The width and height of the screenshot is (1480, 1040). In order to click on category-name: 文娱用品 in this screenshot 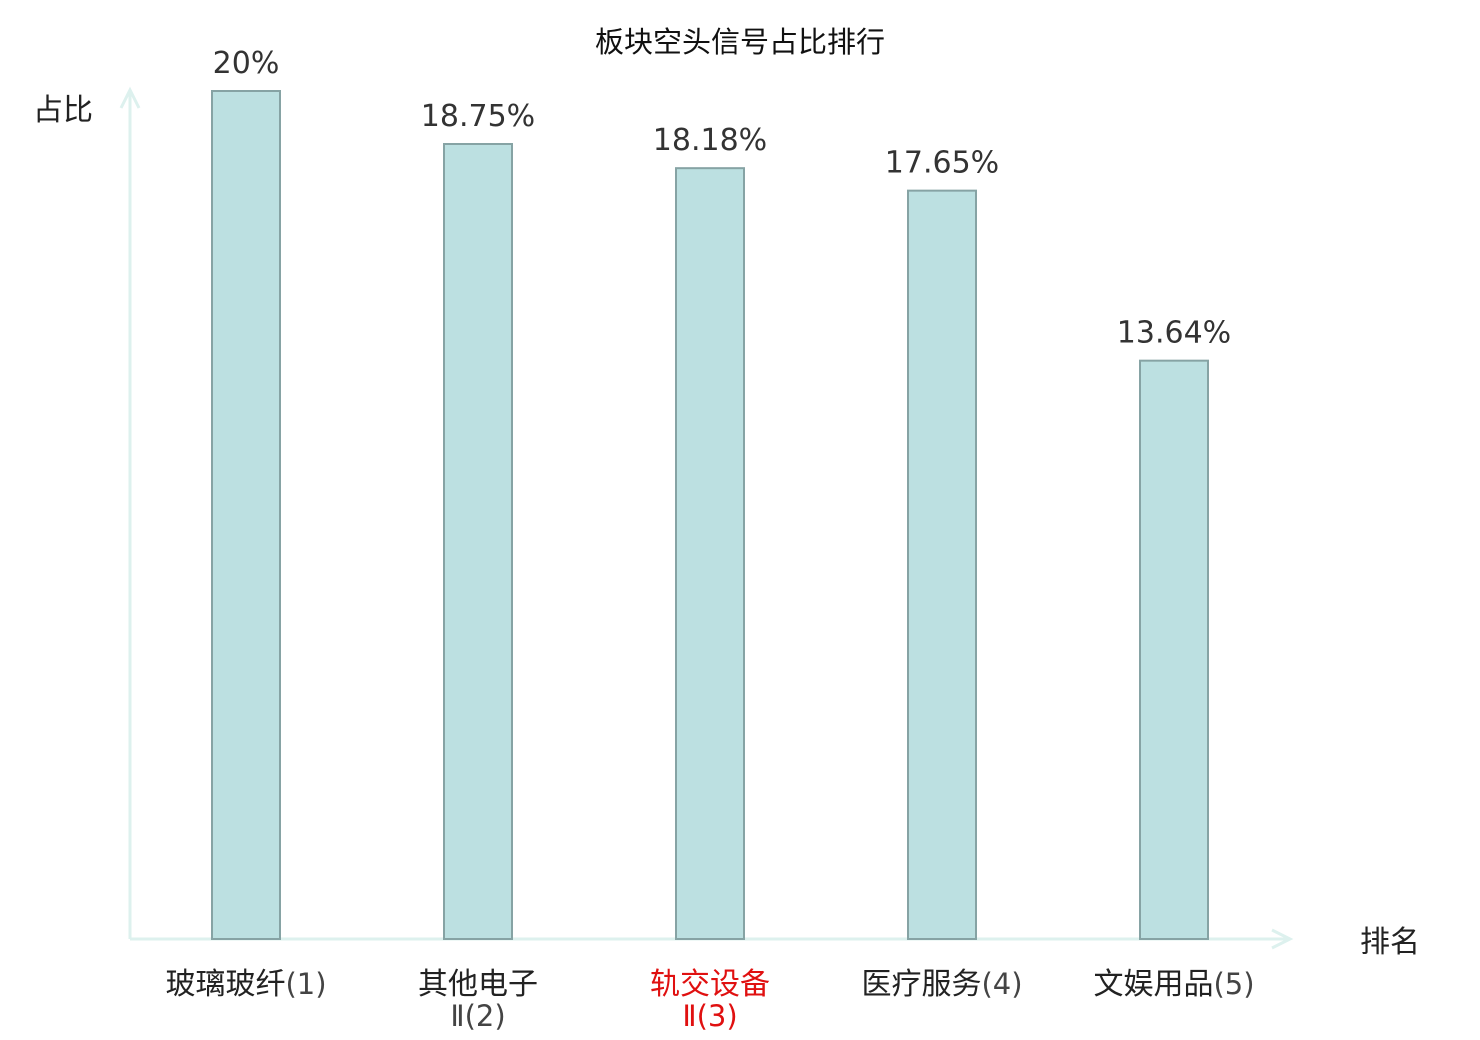, I will do `click(1153, 984)`.